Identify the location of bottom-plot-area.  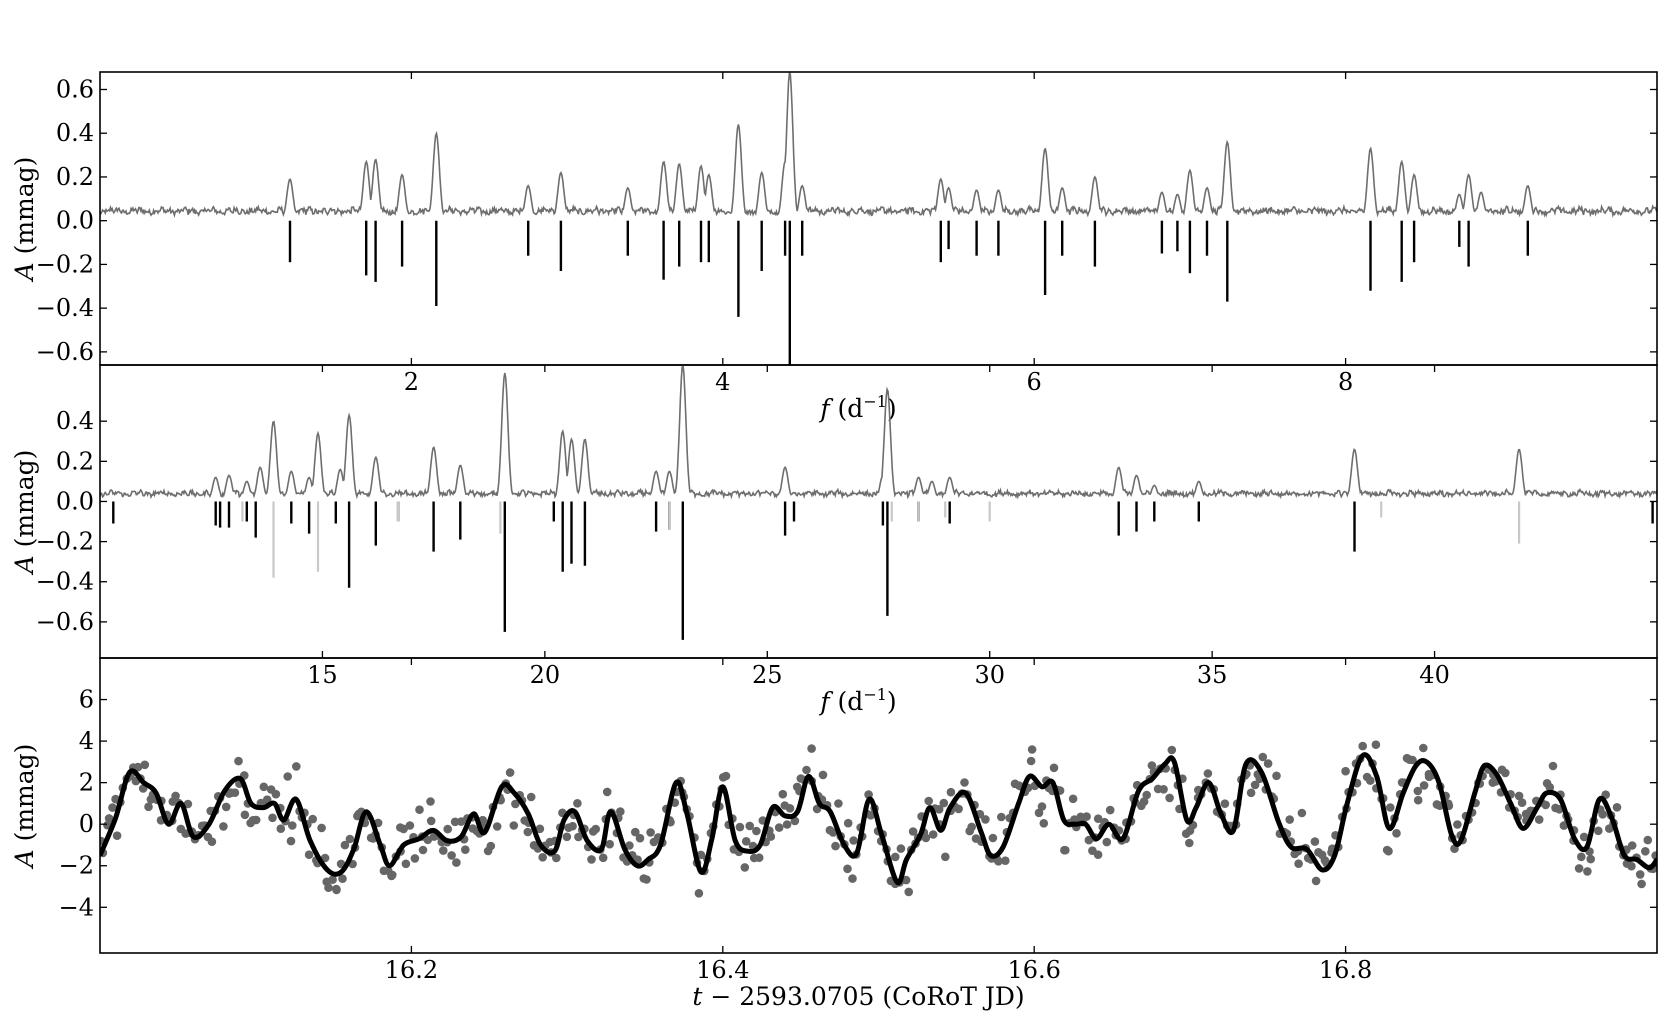
(878, 819).